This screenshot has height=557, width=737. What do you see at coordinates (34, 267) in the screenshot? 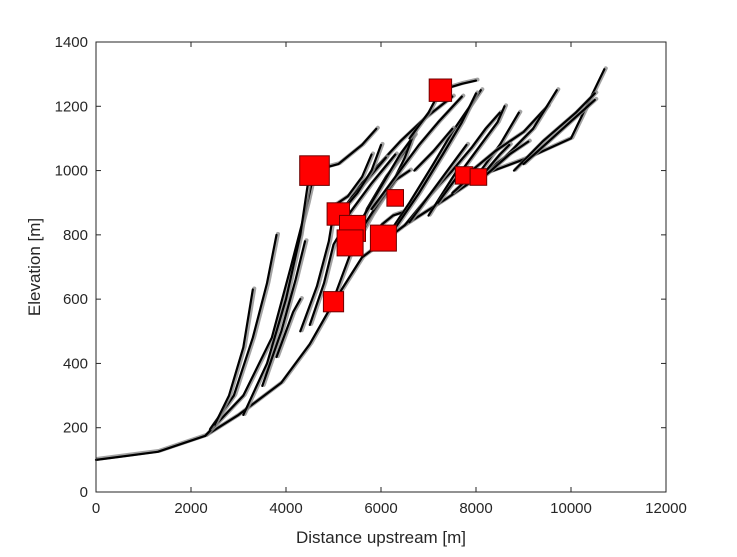
I see `y-axis-label: Elevation [m]` at bounding box center [34, 267].